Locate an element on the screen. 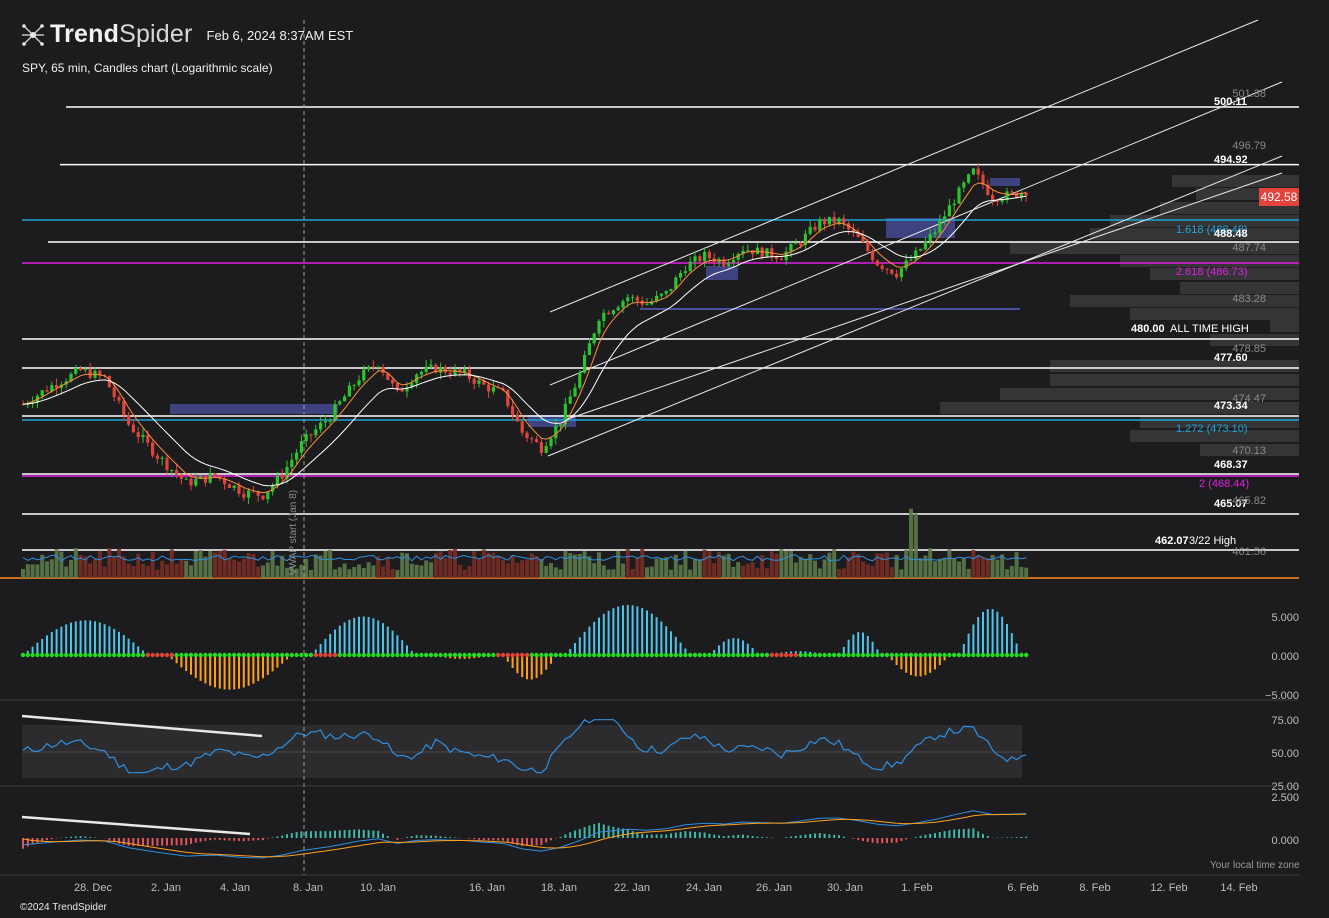 This screenshot has height=918, width=1329. time-axis-label: 22. Jan is located at coordinates (632, 888).